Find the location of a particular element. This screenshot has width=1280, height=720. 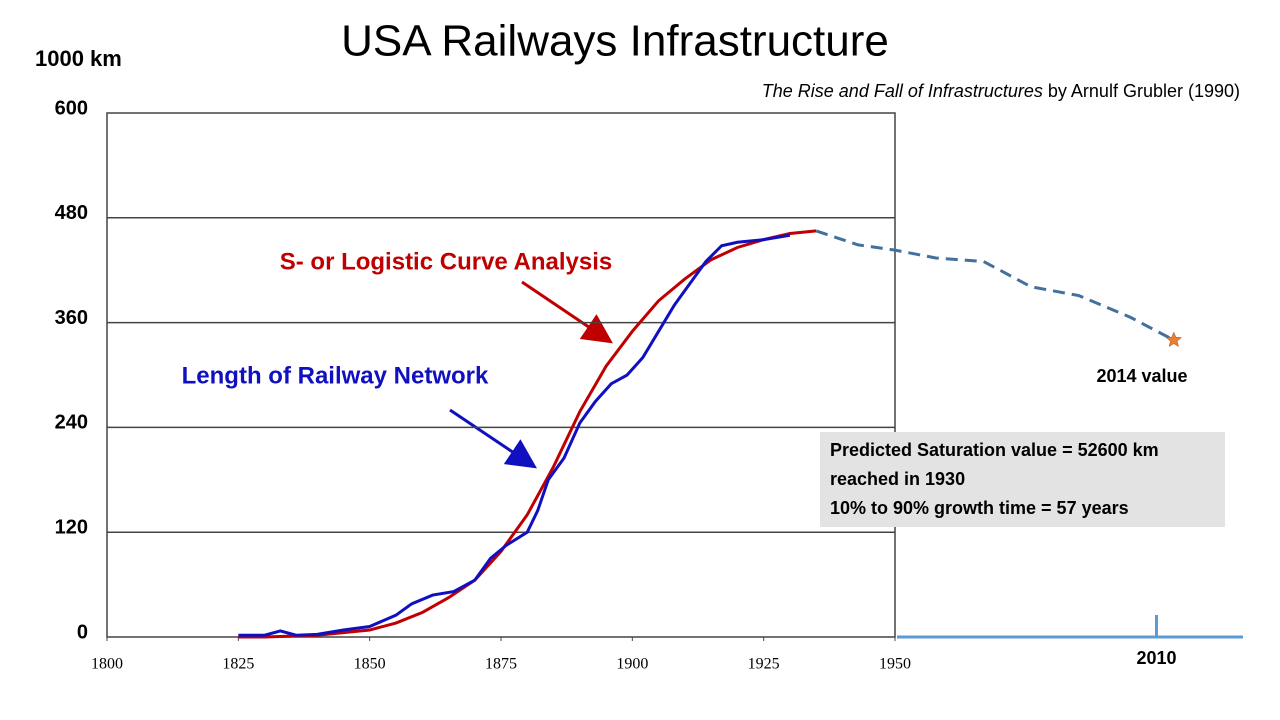

y-tick-label: 600 is located at coordinates (71, 108).